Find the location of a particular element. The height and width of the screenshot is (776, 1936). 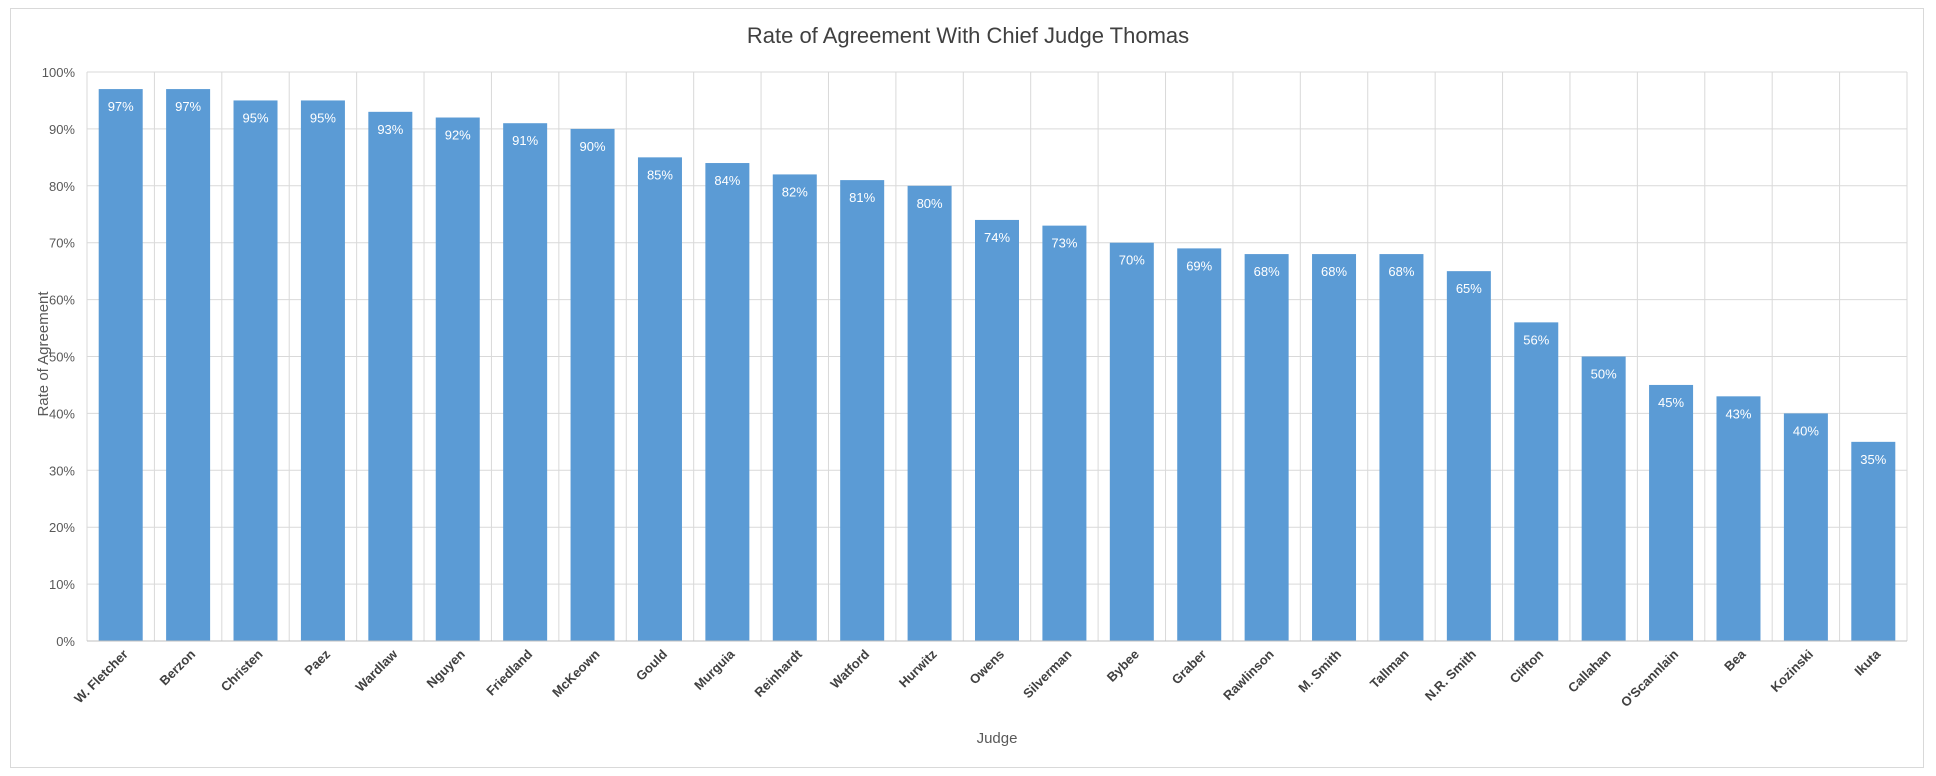

x-tick-label: Reinhardt is located at coordinates (778, 673).